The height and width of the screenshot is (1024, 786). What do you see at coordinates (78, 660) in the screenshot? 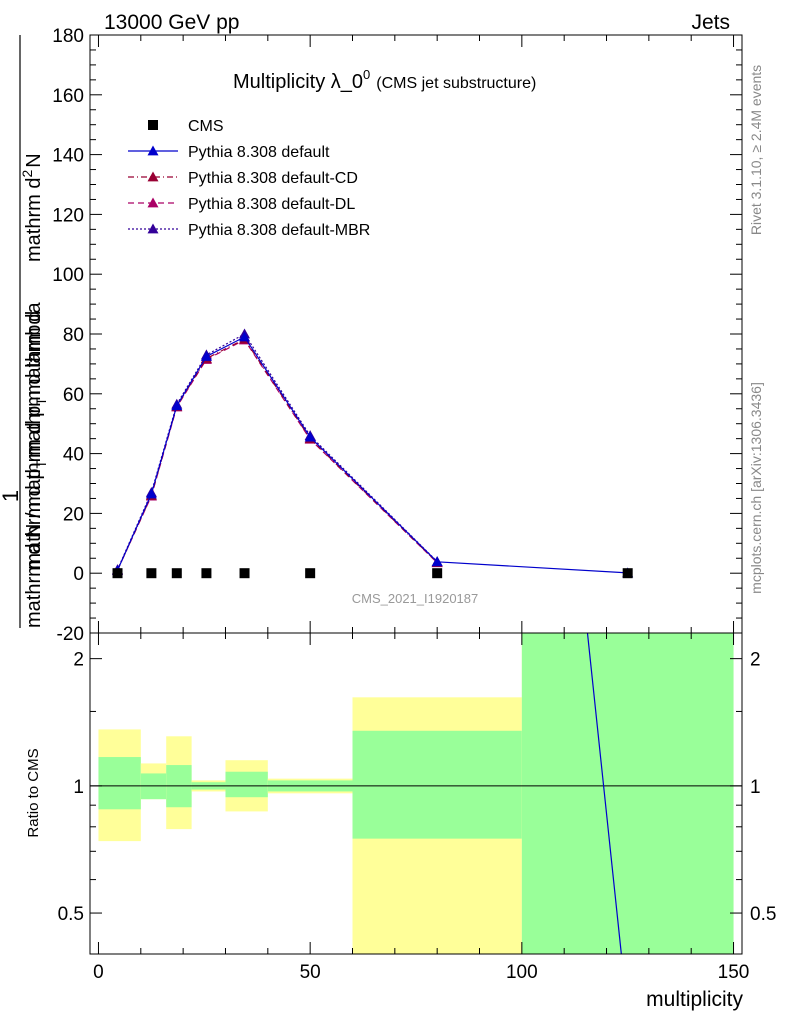
I see `ratio-y-tick-label: 2` at bounding box center [78, 660].